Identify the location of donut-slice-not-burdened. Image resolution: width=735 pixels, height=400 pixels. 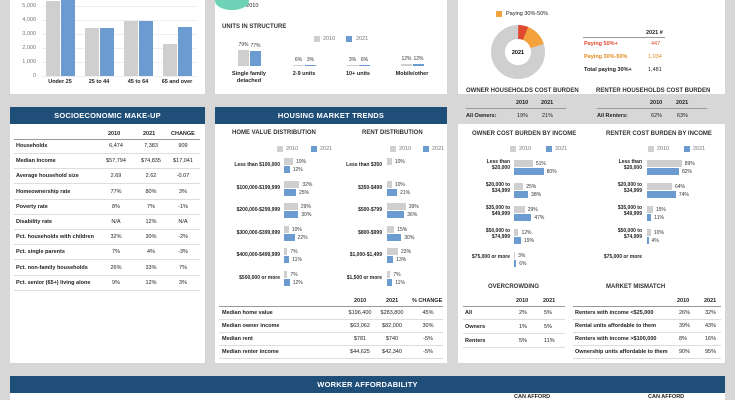
(518, 52).